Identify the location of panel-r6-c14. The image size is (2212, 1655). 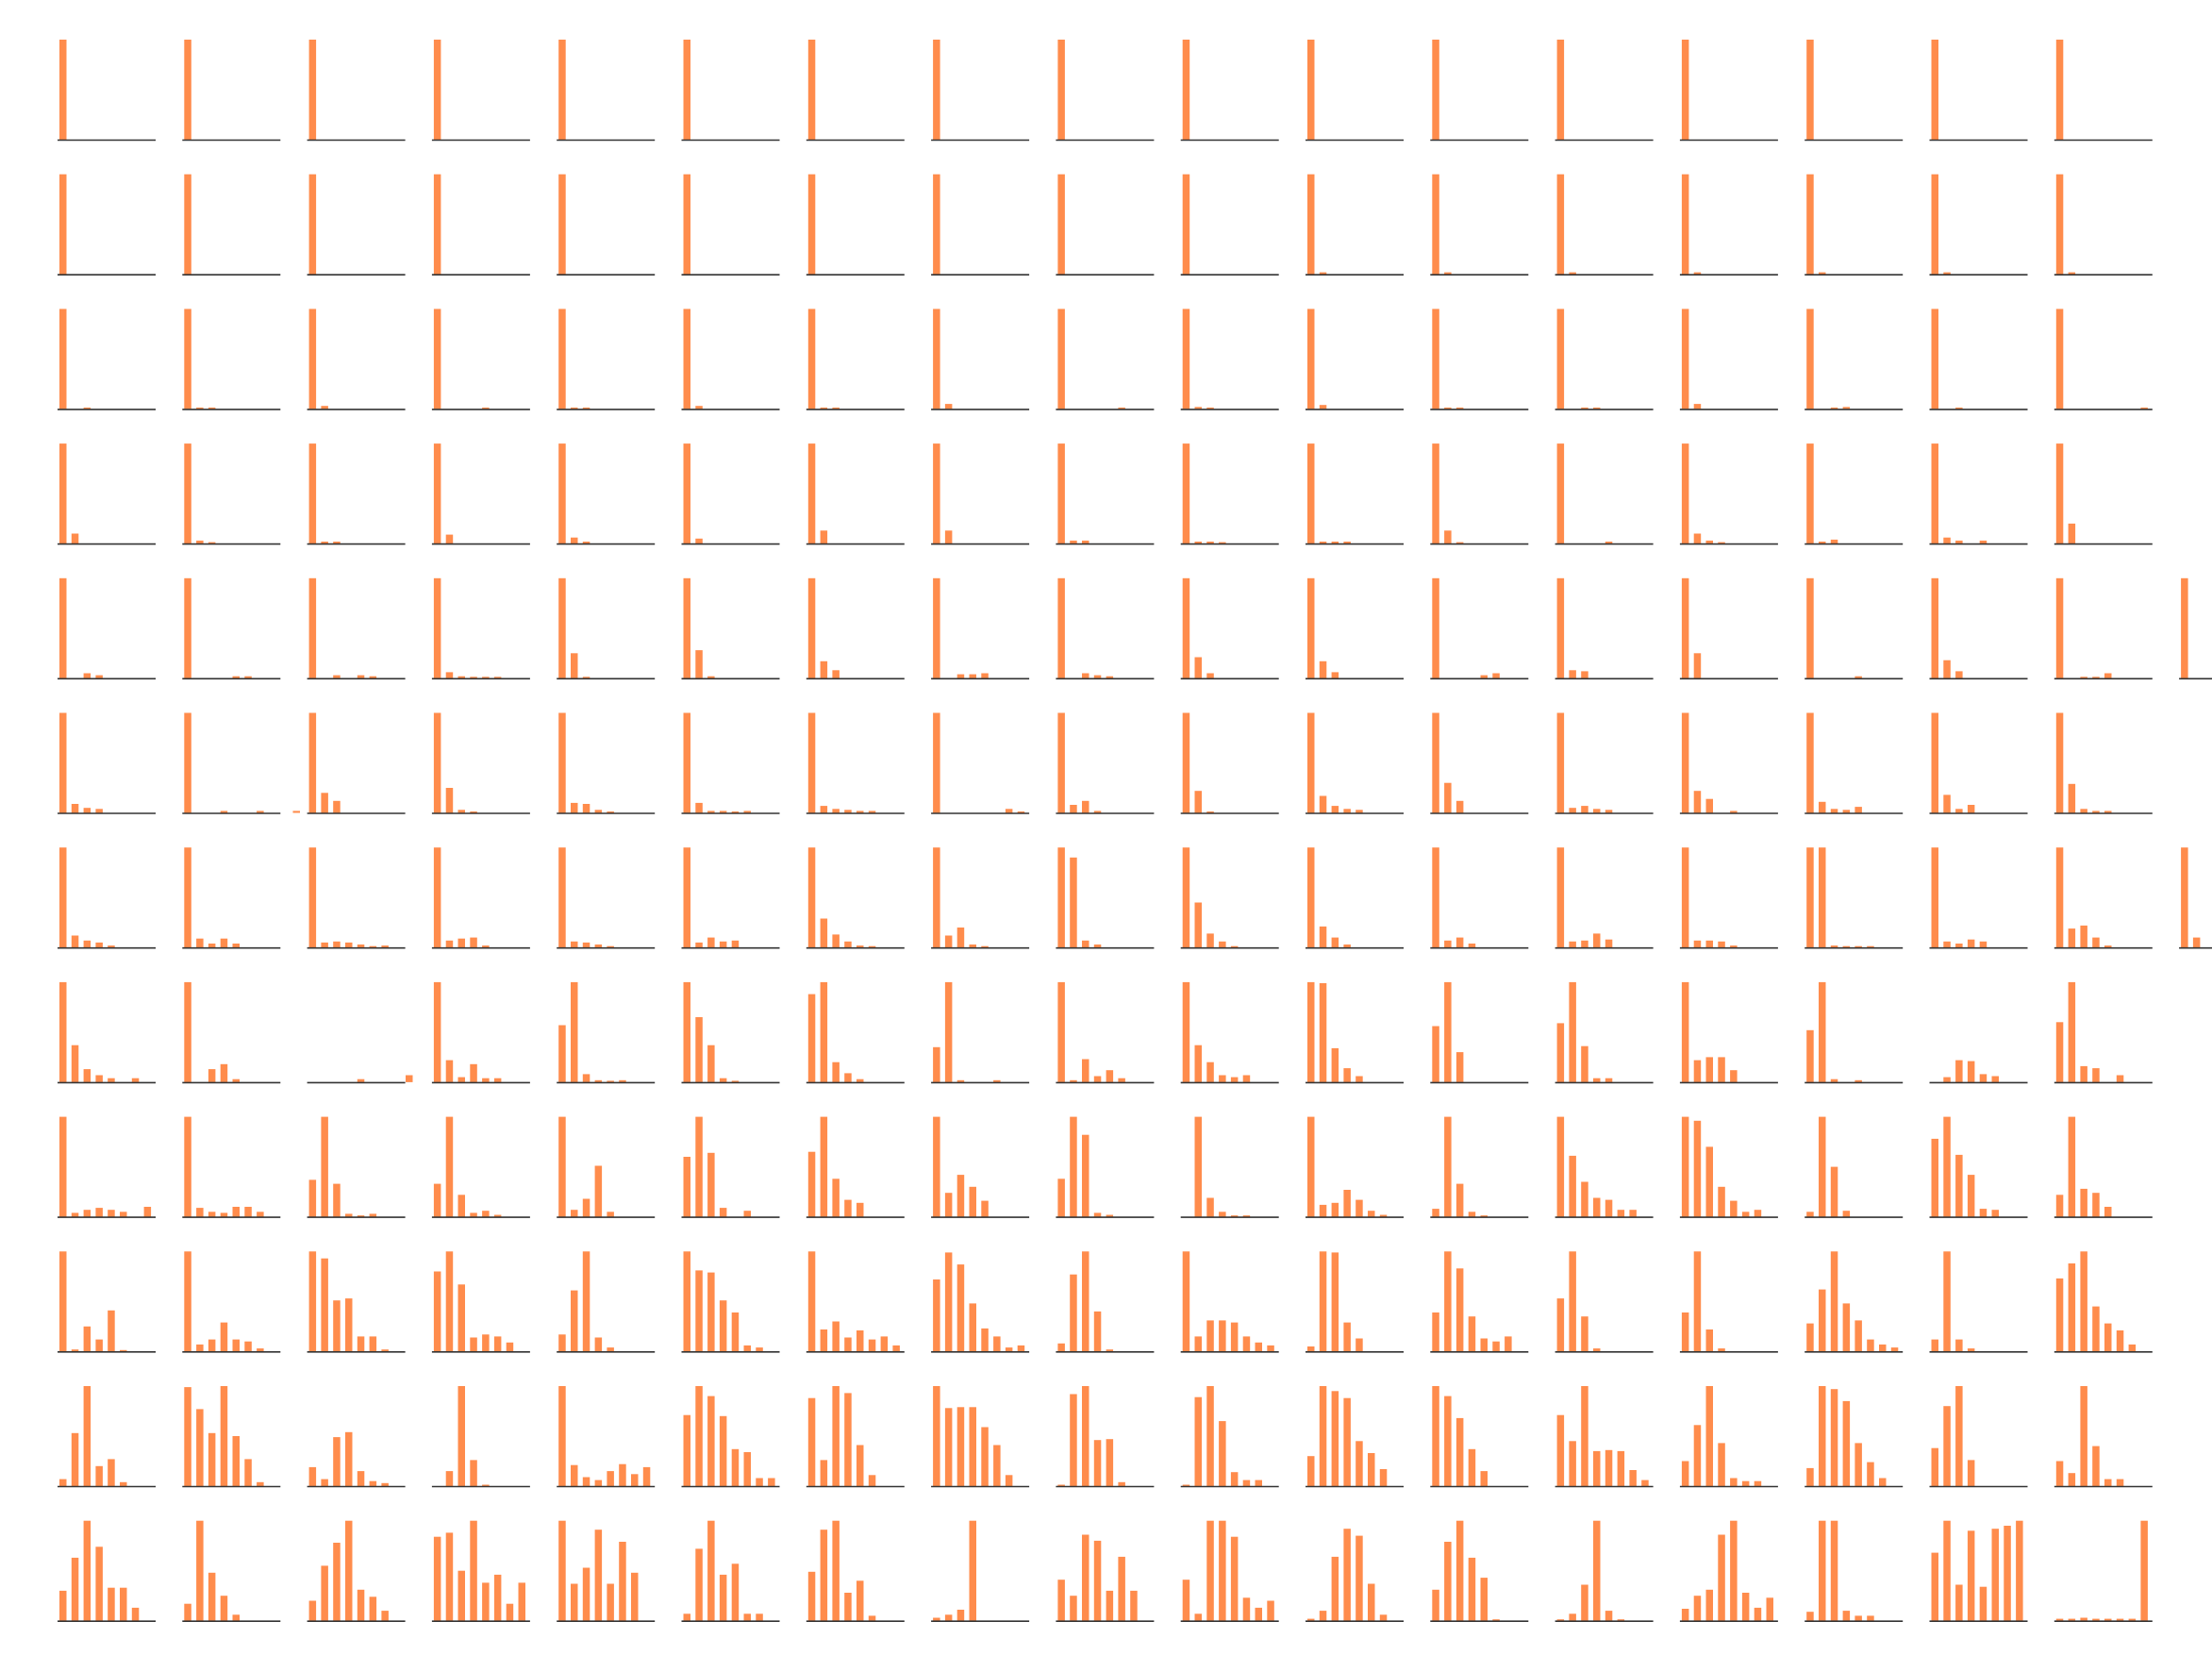
(1728, 763).